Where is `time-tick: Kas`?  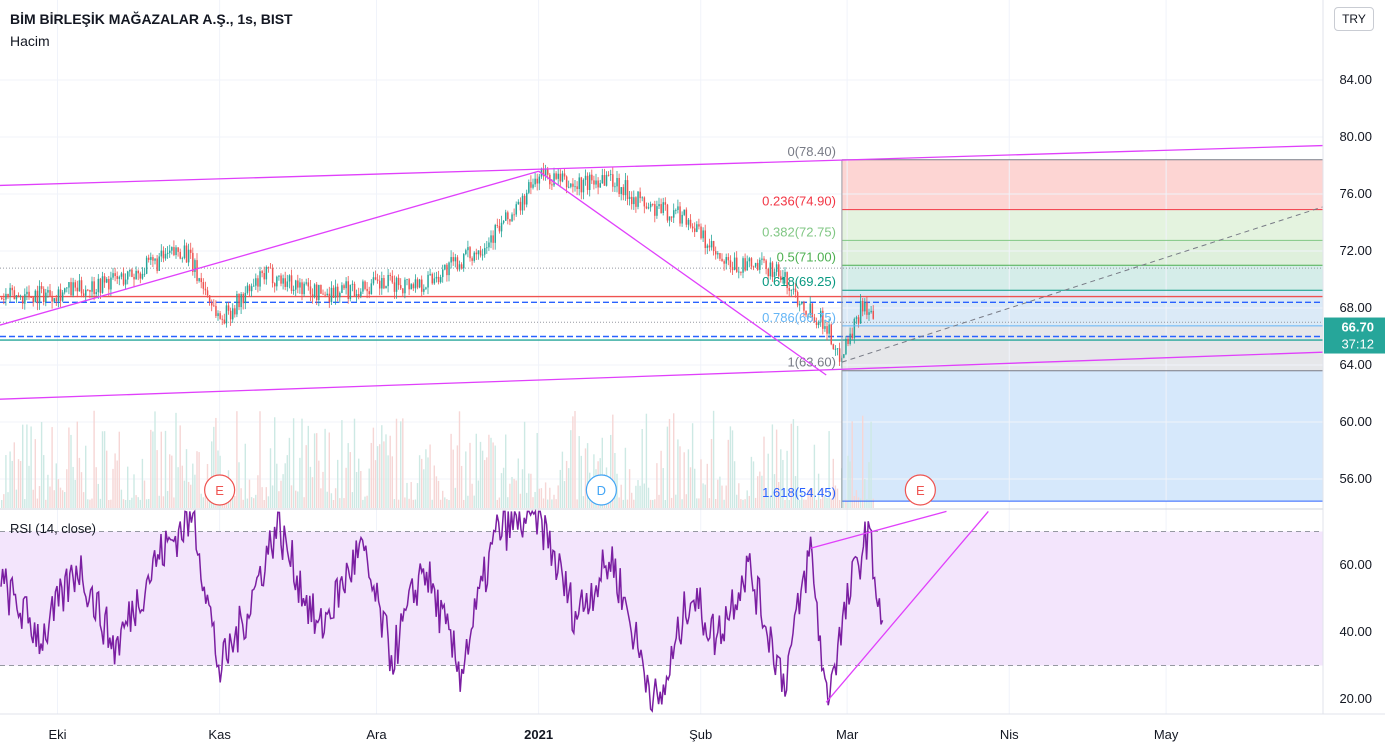 time-tick: Kas is located at coordinates (219, 734).